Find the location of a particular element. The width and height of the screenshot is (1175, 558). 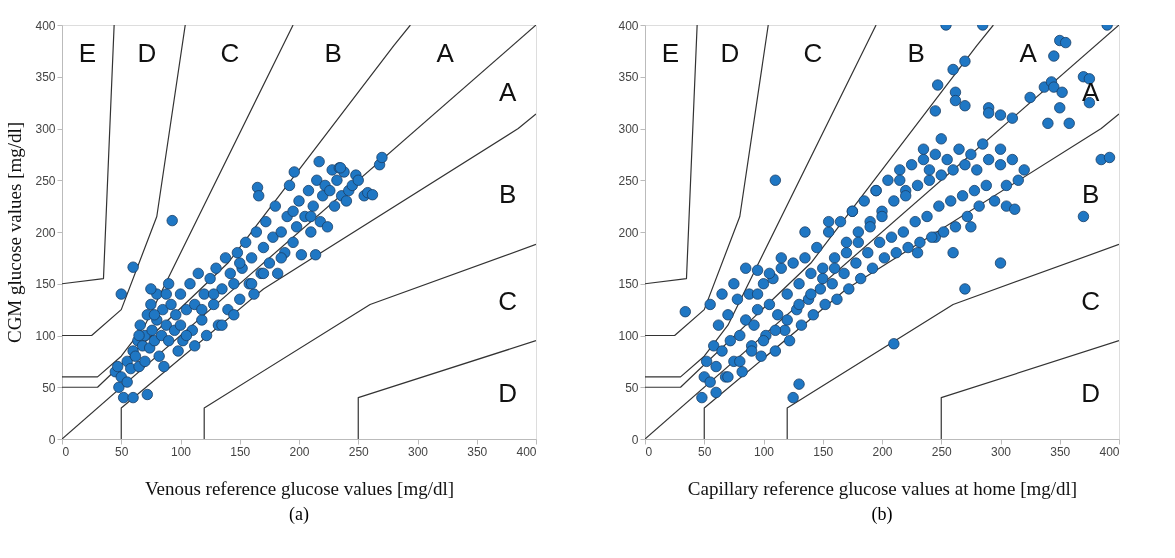

text: (b) is located at coordinates (882, 514).